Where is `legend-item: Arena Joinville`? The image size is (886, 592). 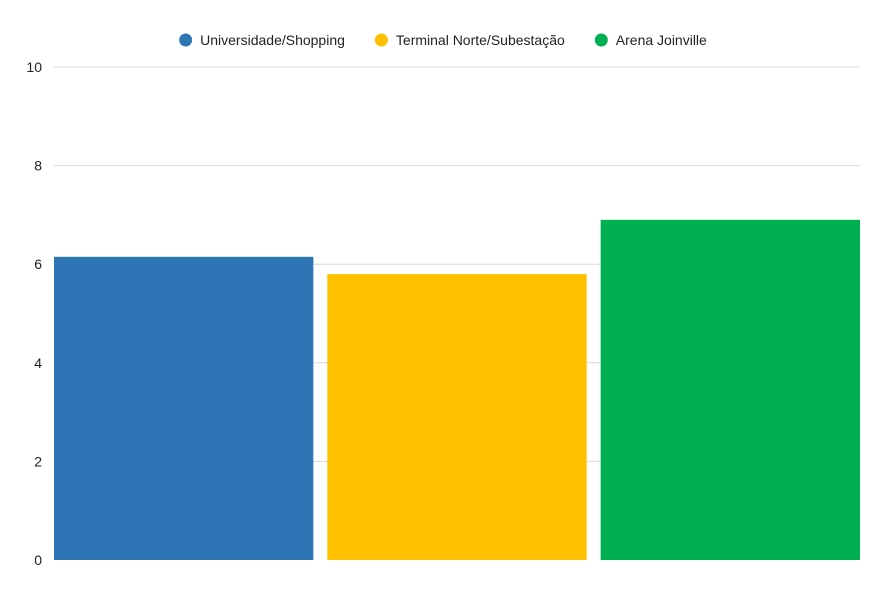 legend-item: Arena Joinville is located at coordinates (650, 40).